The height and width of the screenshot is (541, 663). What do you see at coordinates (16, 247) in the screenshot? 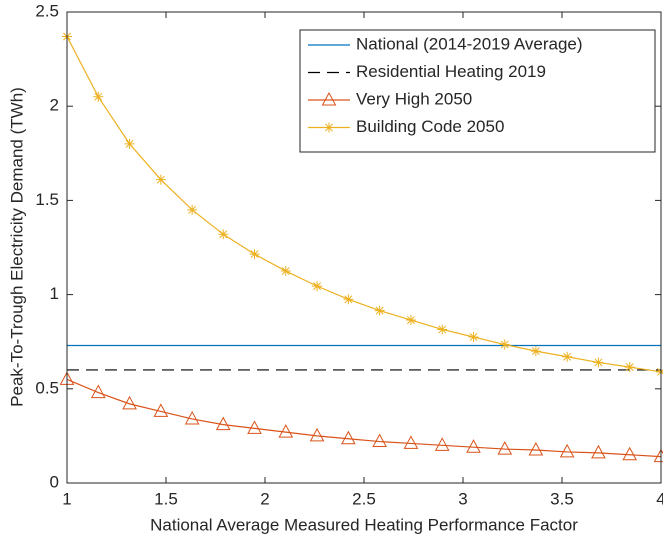
I see `y-axis-label: Peak-To-Trough Electricity Demand (TWh)` at bounding box center [16, 247].